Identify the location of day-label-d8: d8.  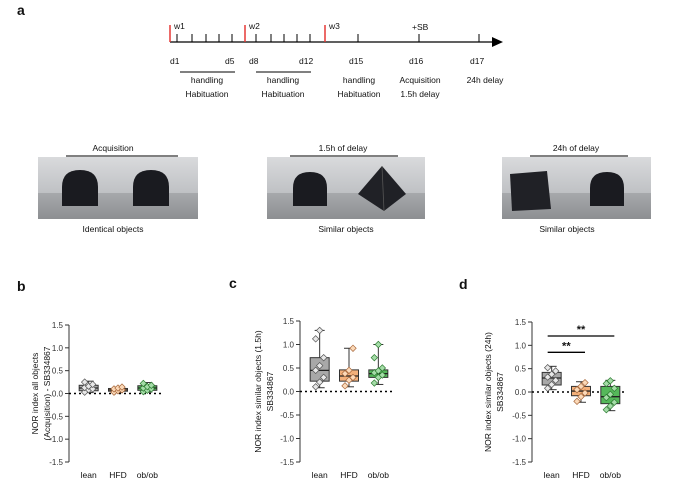
(254, 61).